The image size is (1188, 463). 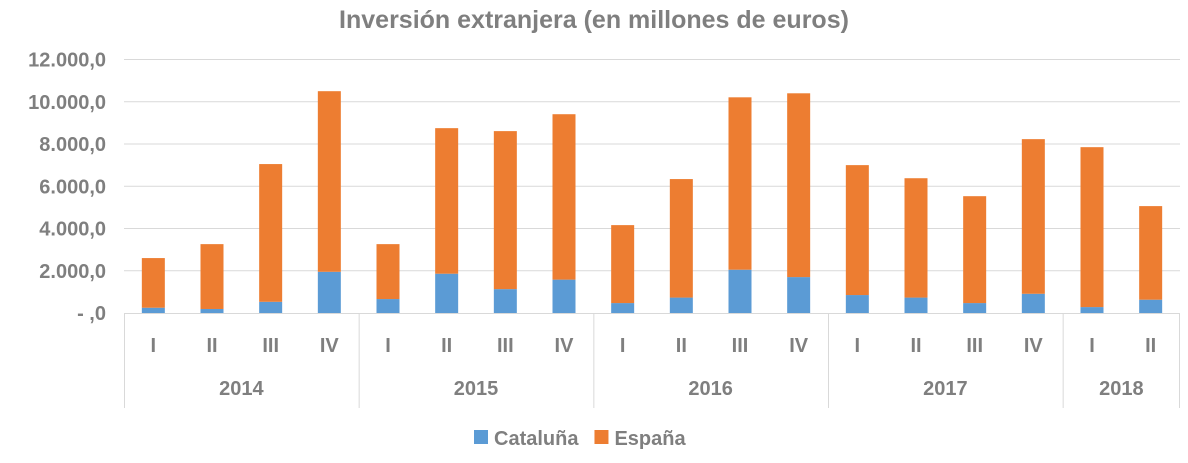 I want to click on y-tick-label: 12.000,0, so click(x=67, y=61).